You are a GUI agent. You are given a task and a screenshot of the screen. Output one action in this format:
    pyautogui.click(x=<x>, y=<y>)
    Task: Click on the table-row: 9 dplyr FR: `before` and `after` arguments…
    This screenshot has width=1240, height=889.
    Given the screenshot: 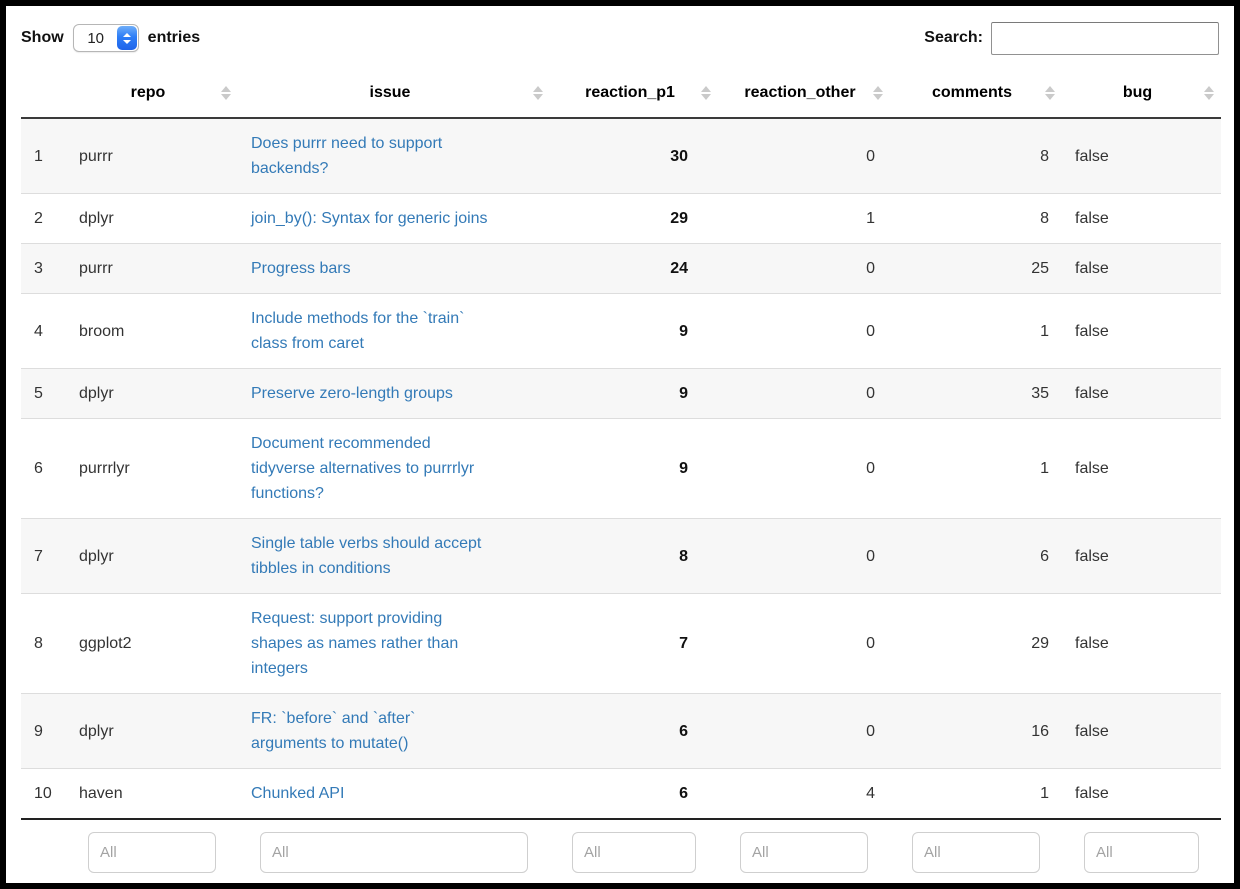 What is the action you would take?
    pyautogui.click(x=621, y=731)
    